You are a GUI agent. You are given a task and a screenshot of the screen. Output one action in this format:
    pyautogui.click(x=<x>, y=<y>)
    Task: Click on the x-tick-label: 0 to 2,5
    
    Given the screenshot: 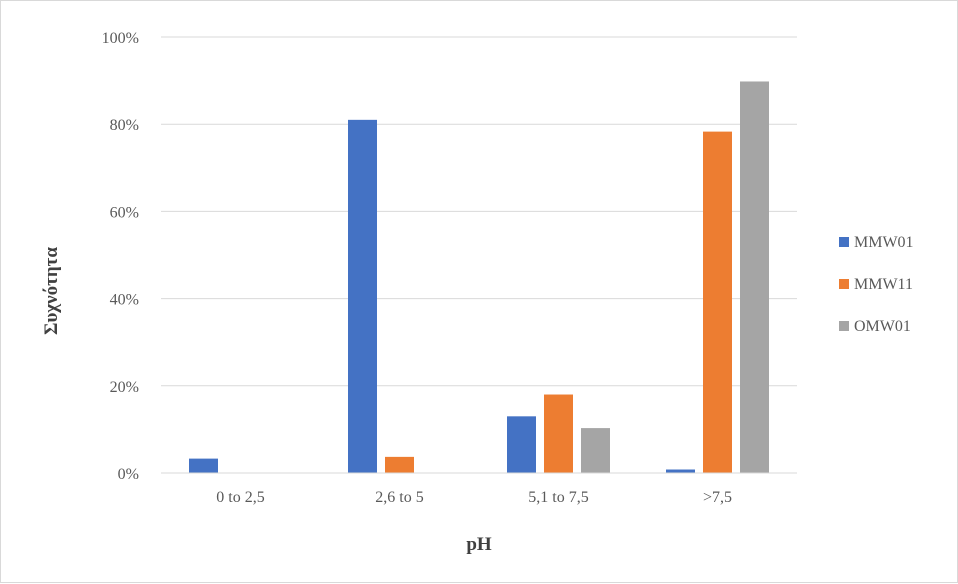 What is the action you would take?
    pyautogui.click(x=240, y=497)
    